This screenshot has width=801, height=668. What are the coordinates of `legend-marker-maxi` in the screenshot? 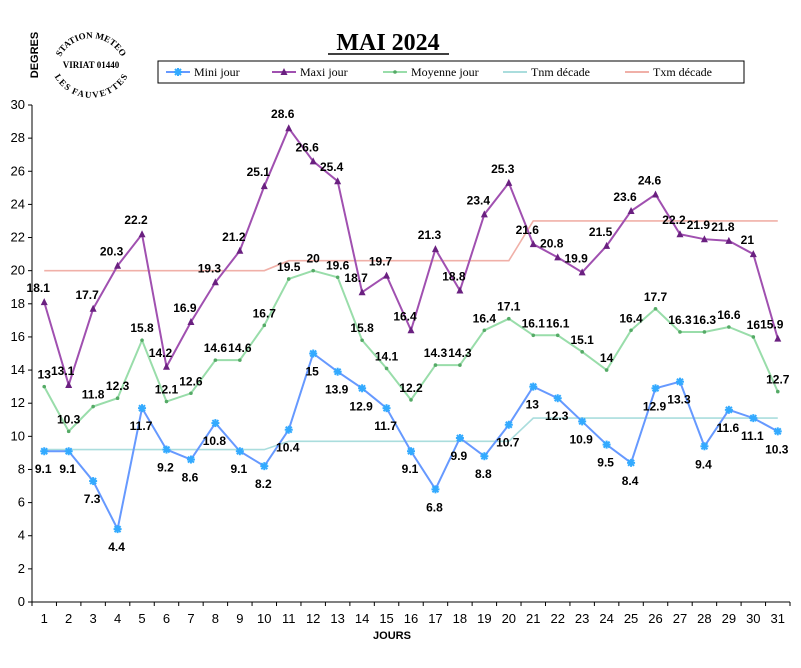 It's located at (284, 71).